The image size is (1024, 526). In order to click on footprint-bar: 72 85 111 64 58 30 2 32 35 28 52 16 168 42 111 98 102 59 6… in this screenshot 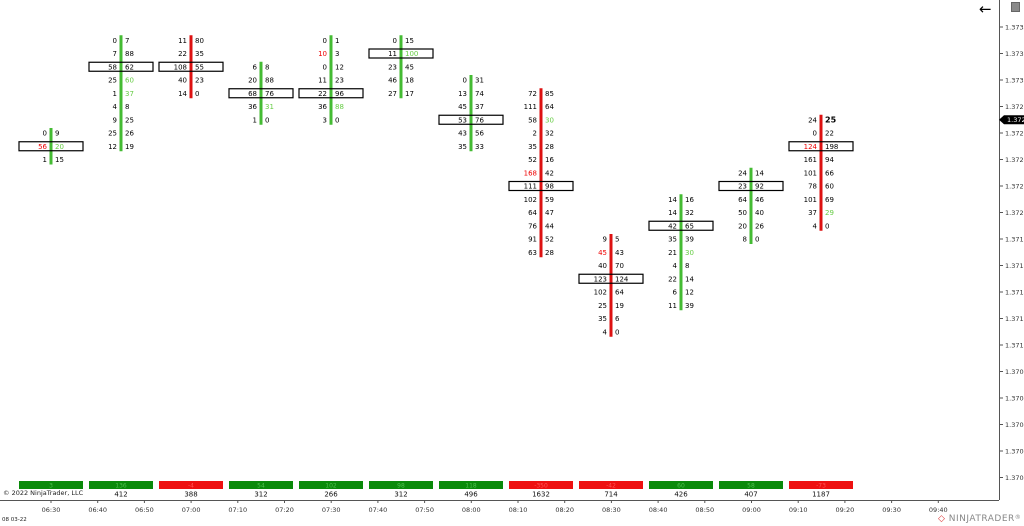, I will do `click(541, 173)`.